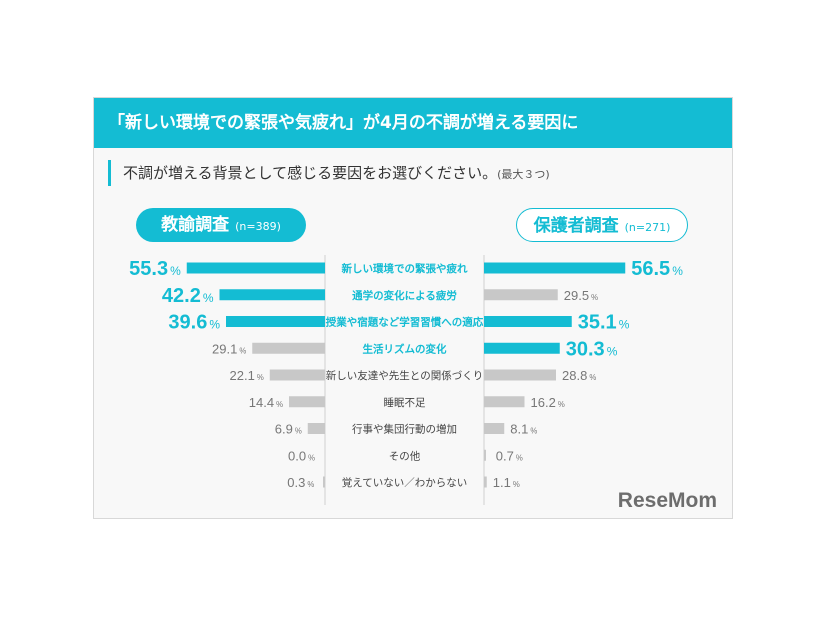  Describe the element at coordinates (405, 322) in the screenshot. I see `category-label: 授業や宿題など学習習慣への適応` at that location.